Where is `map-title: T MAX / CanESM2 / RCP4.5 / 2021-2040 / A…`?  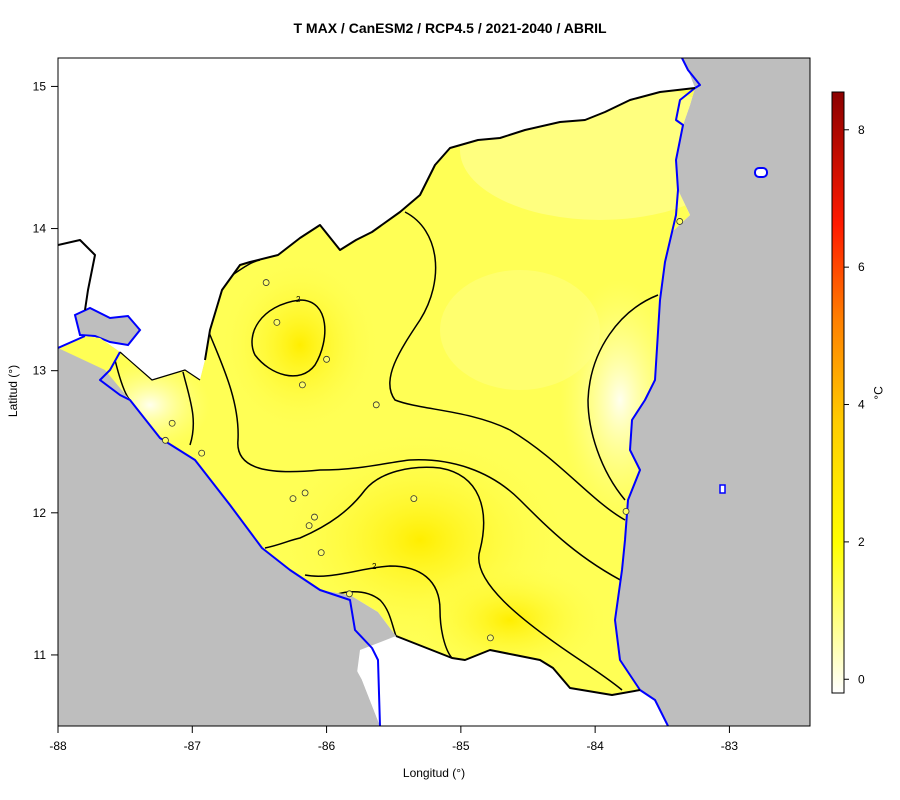
map-title: T MAX / CanESM2 / RCP4.5 / 2021-2040 / A… is located at coordinates (450, 28).